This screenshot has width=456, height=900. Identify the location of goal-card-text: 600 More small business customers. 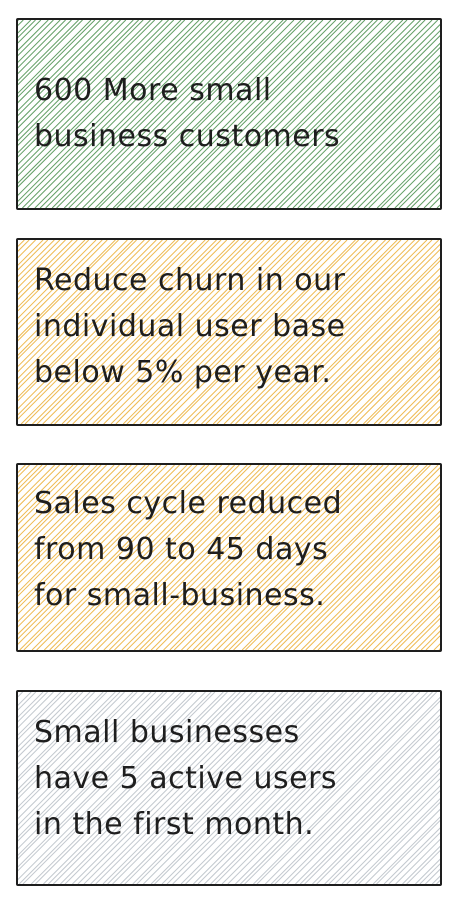
(187, 113).